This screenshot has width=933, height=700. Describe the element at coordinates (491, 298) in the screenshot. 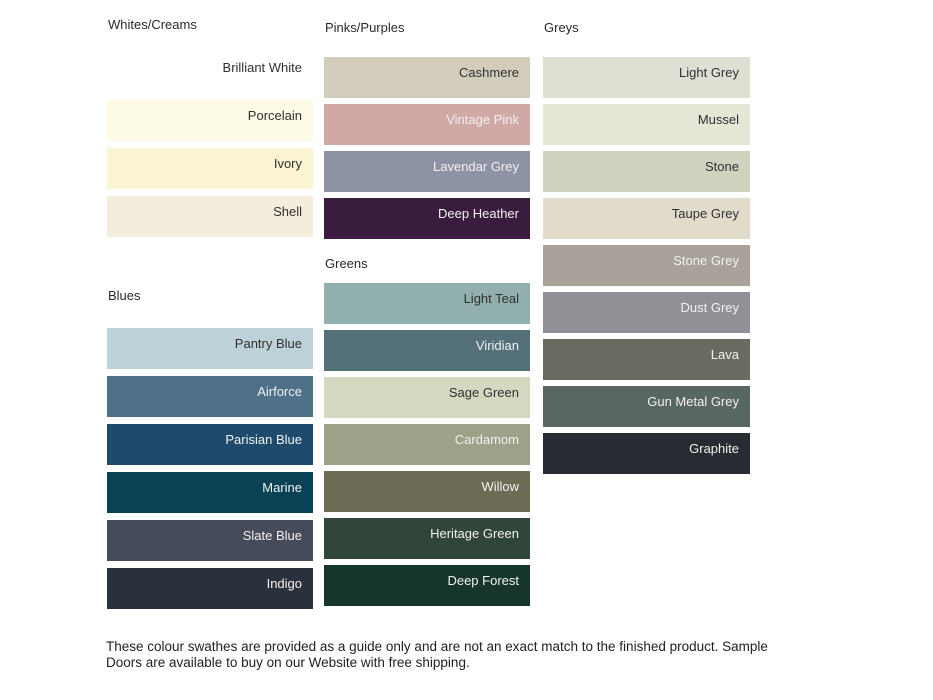

I see `colour-swatch-label: Light Teal` at that location.